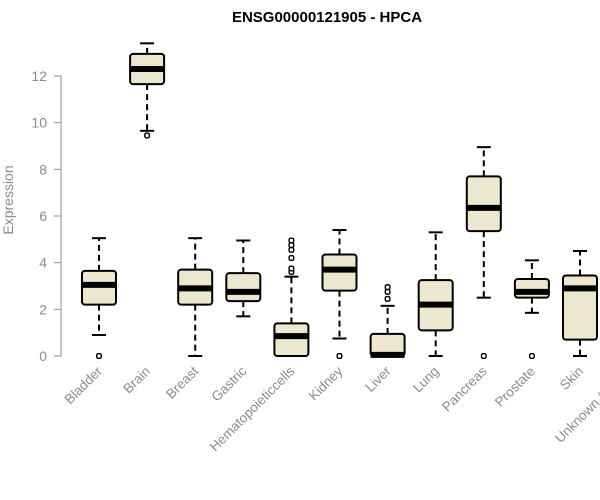 Image resolution: width=600 pixels, height=500 pixels. What do you see at coordinates (327, 17) in the screenshot?
I see `chart-title: ENSG00000121905 - HPCA` at bounding box center [327, 17].